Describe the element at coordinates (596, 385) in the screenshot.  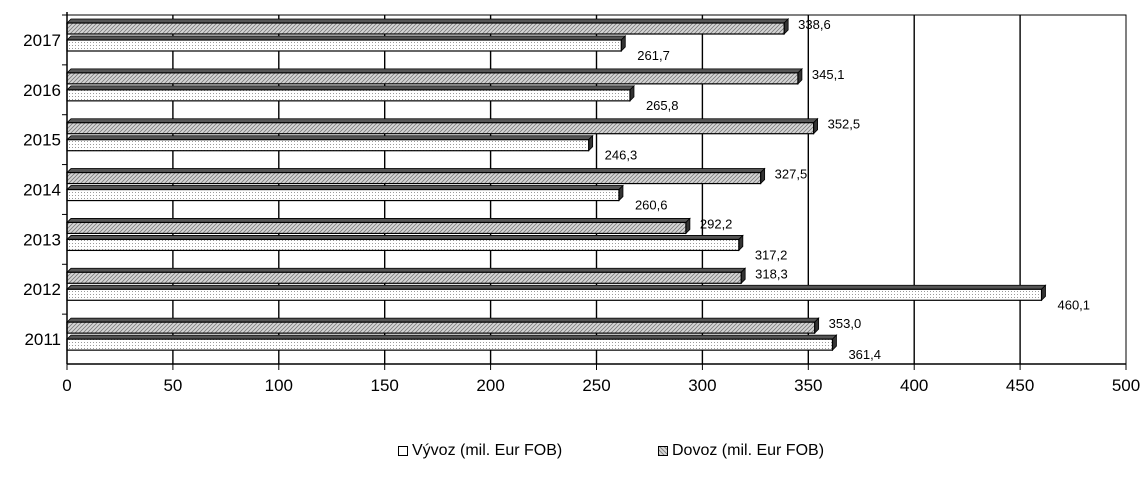
I see `x-tick-label: 250` at that location.